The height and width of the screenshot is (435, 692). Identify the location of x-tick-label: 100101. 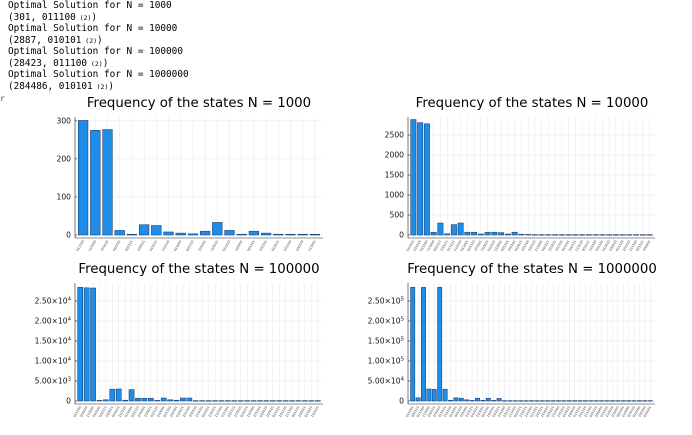
(512, 246).